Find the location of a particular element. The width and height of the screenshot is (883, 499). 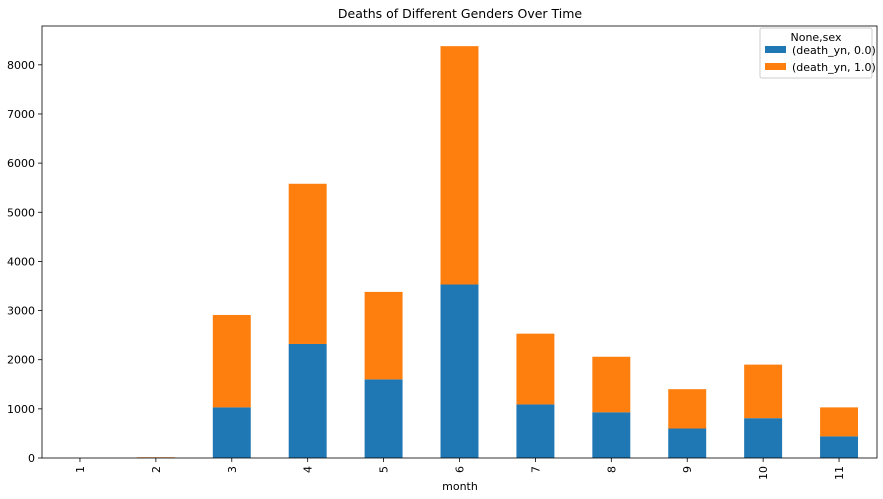

legend-label-death-0: (death_yn, 0.0) is located at coordinates (834, 50).